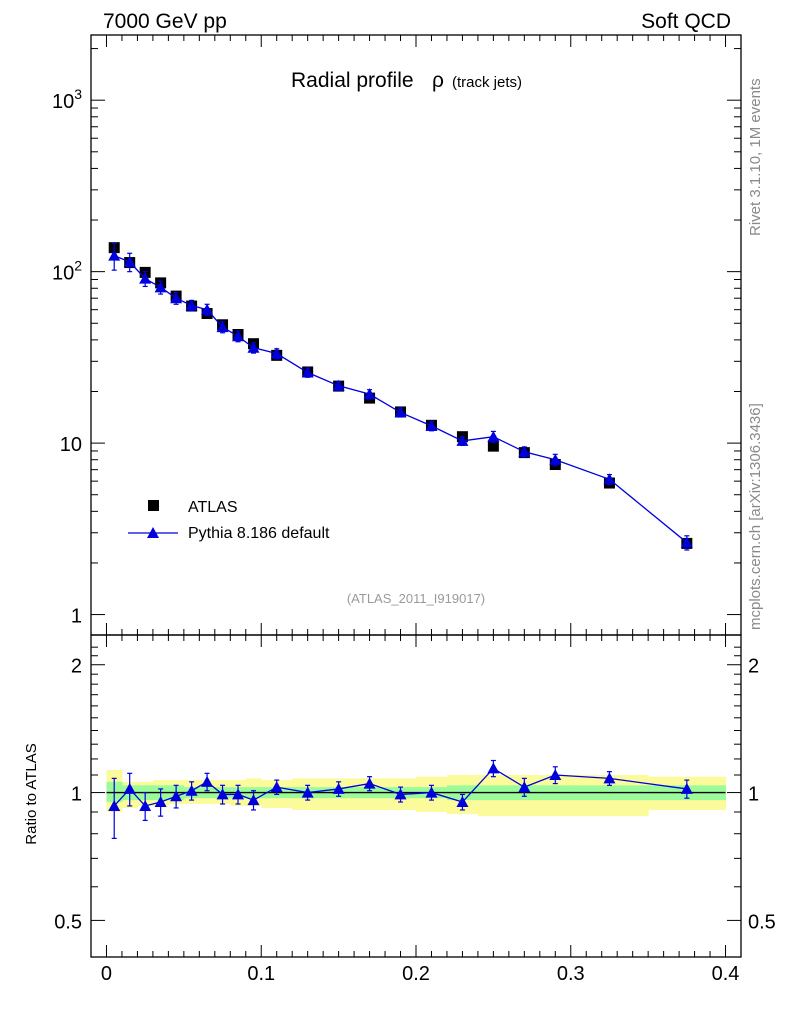  What do you see at coordinates (487, 82) in the screenshot?
I see `plot-title-sub: (track jets)` at bounding box center [487, 82].